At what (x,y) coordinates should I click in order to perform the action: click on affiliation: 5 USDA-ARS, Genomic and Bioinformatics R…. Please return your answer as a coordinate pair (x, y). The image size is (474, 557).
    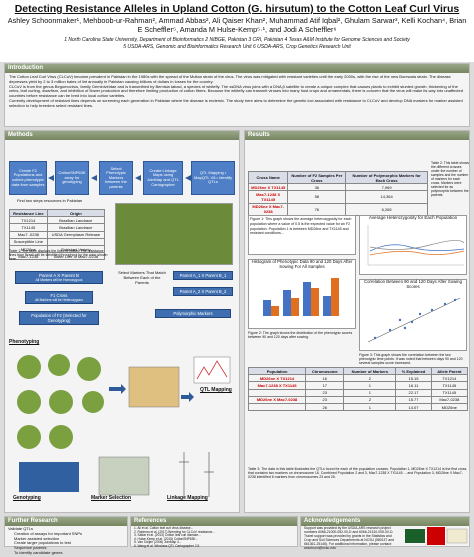
    Looking at the image, I should click on (237, 47).